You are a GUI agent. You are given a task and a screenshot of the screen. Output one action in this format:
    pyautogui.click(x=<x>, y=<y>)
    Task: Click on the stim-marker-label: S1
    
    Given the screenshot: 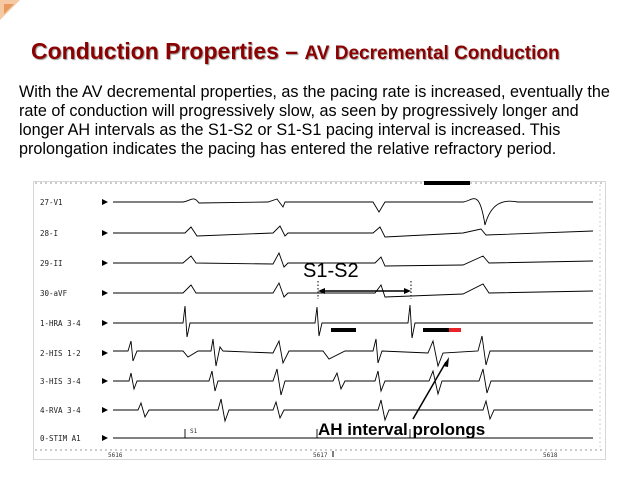 What is the action you would take?
    pyautogui.click(x=194, y=431)
    